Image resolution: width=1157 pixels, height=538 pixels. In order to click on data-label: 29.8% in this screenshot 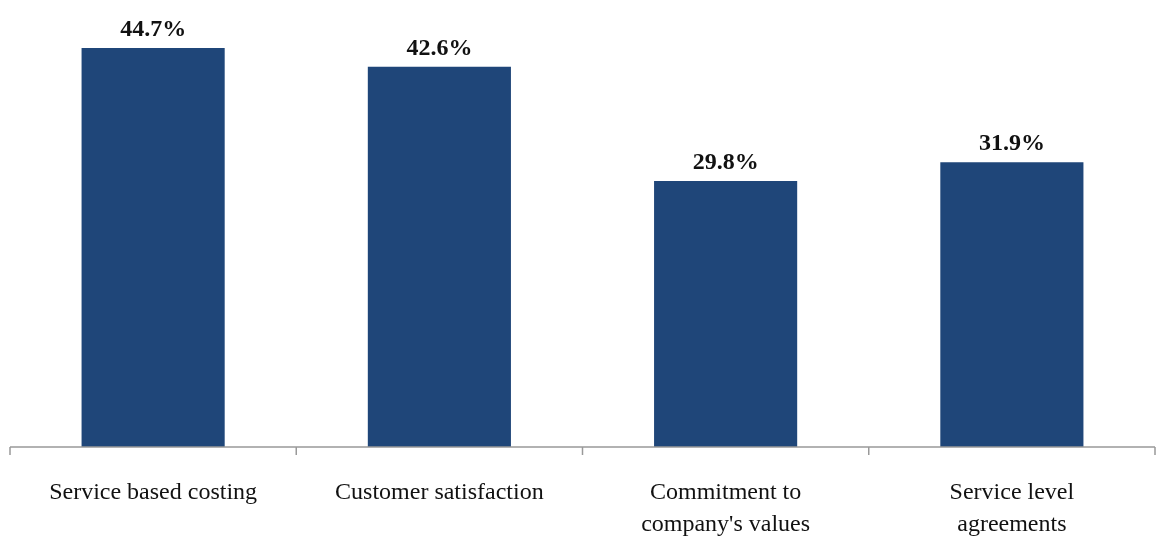, I will do `click(725, 161)`.